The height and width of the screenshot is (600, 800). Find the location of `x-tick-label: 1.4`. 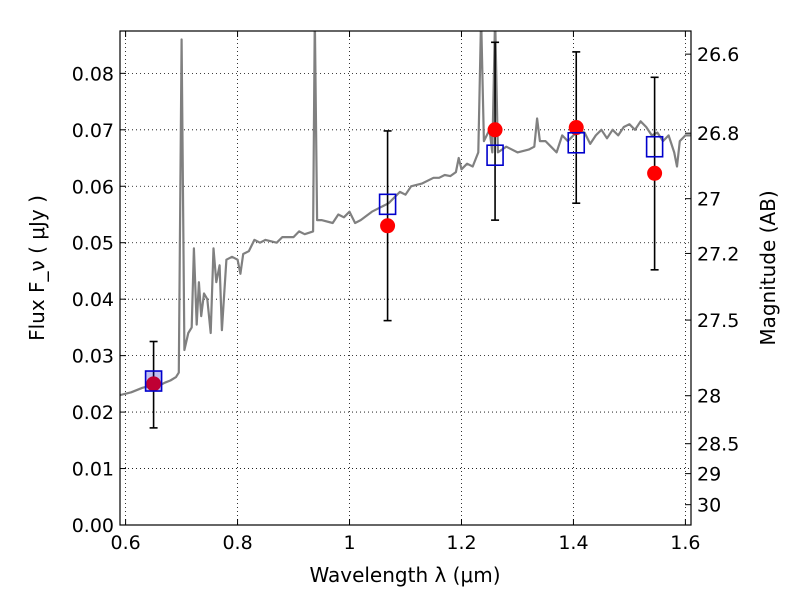

x-tick-label: 1.4 is located at coordinates (573, 543).